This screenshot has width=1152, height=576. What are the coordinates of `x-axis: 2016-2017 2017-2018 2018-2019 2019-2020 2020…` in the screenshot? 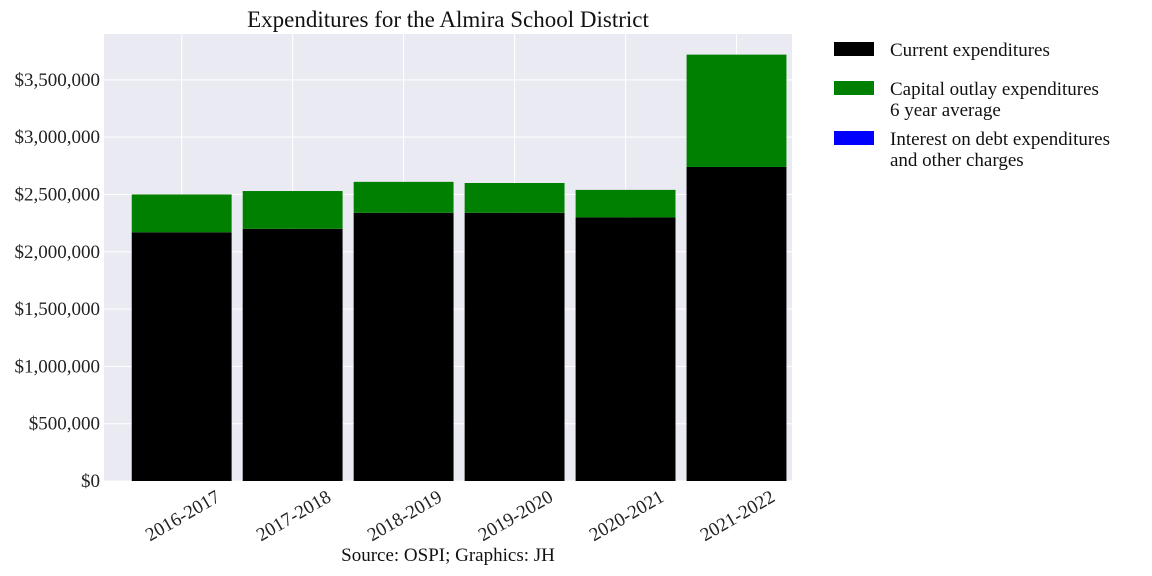 It's located at (460, 516).